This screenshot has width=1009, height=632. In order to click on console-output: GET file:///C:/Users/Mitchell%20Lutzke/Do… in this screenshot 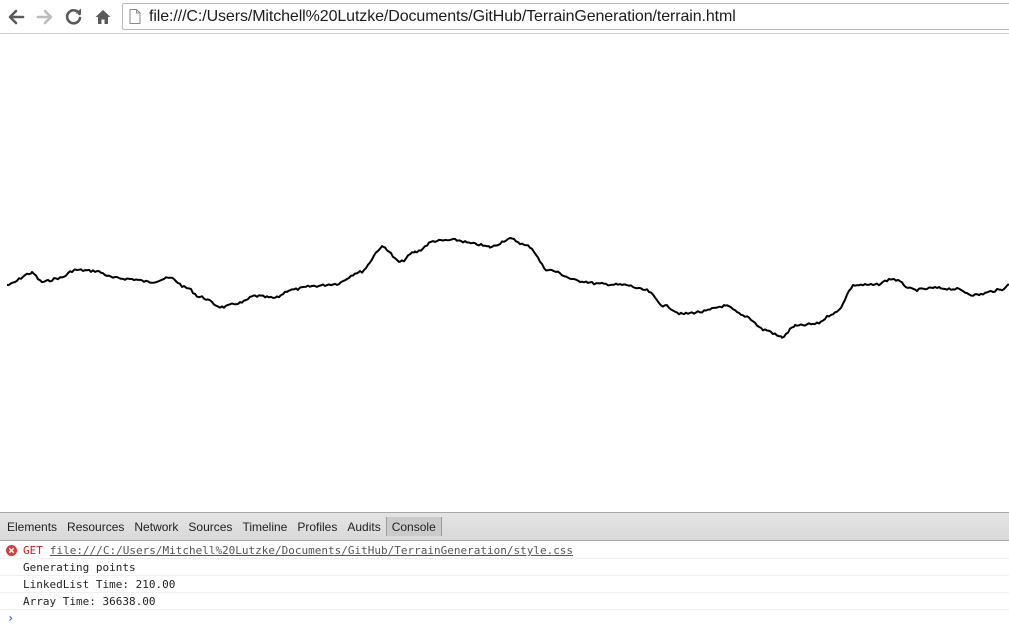, I will do `click(504, 587)`.